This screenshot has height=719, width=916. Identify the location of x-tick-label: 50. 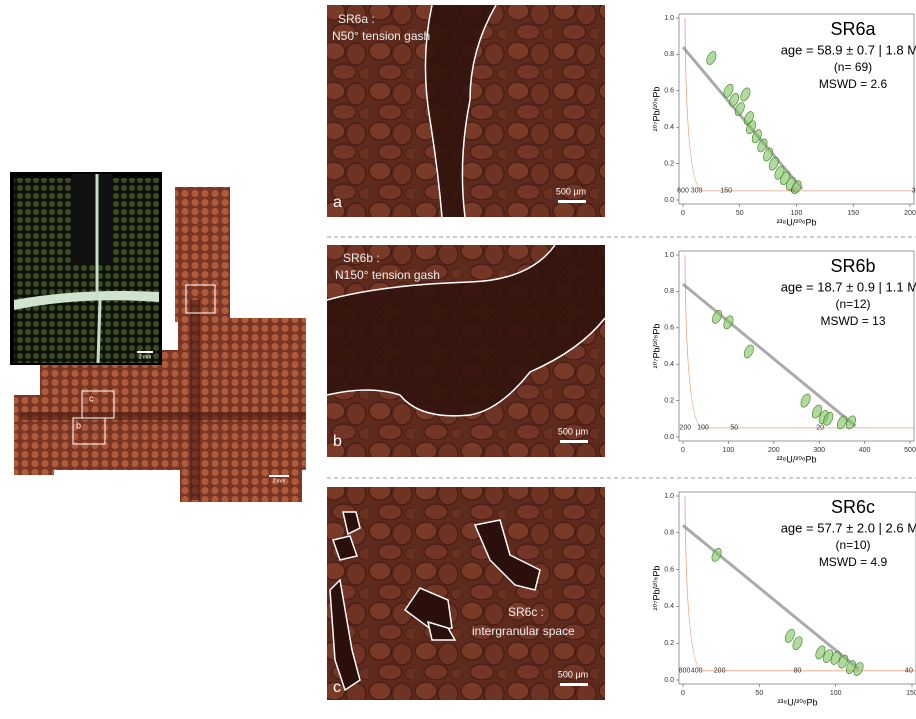
(759, 693).